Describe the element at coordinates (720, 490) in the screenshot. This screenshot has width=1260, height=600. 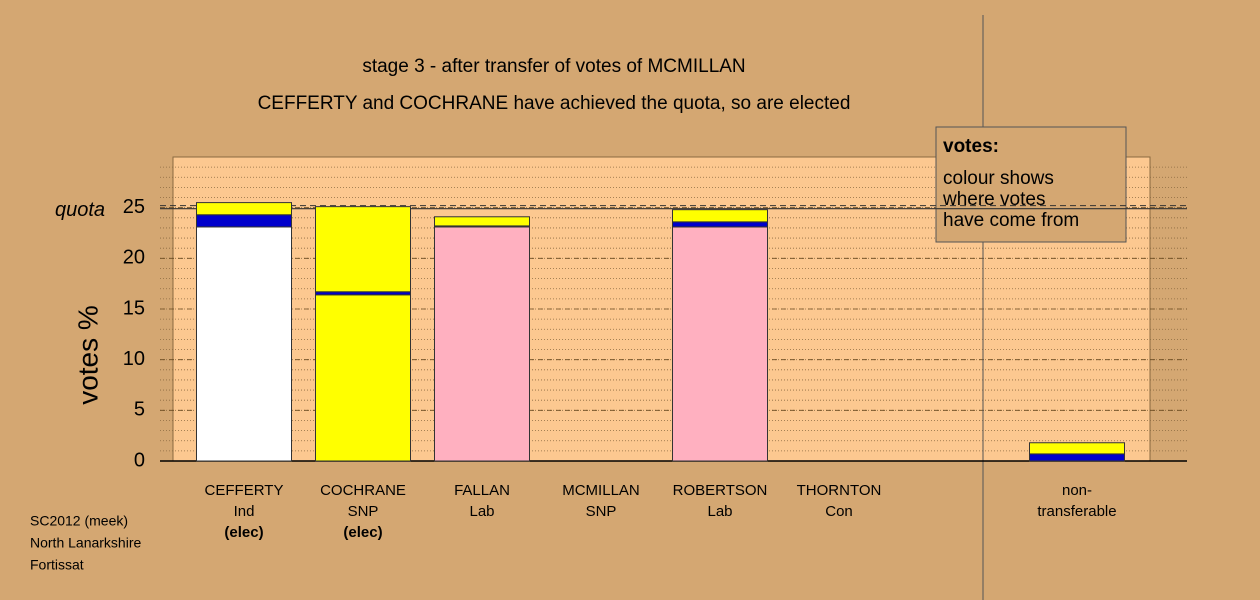
I see `x-tick-label: ROBERTSON` at that location.